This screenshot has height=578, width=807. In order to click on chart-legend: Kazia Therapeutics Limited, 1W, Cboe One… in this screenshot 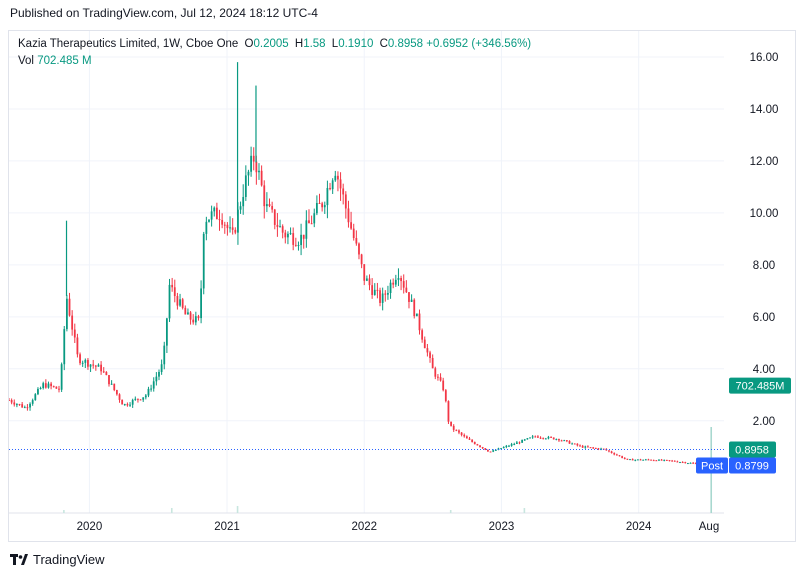, I will do `click(274, 53)`.